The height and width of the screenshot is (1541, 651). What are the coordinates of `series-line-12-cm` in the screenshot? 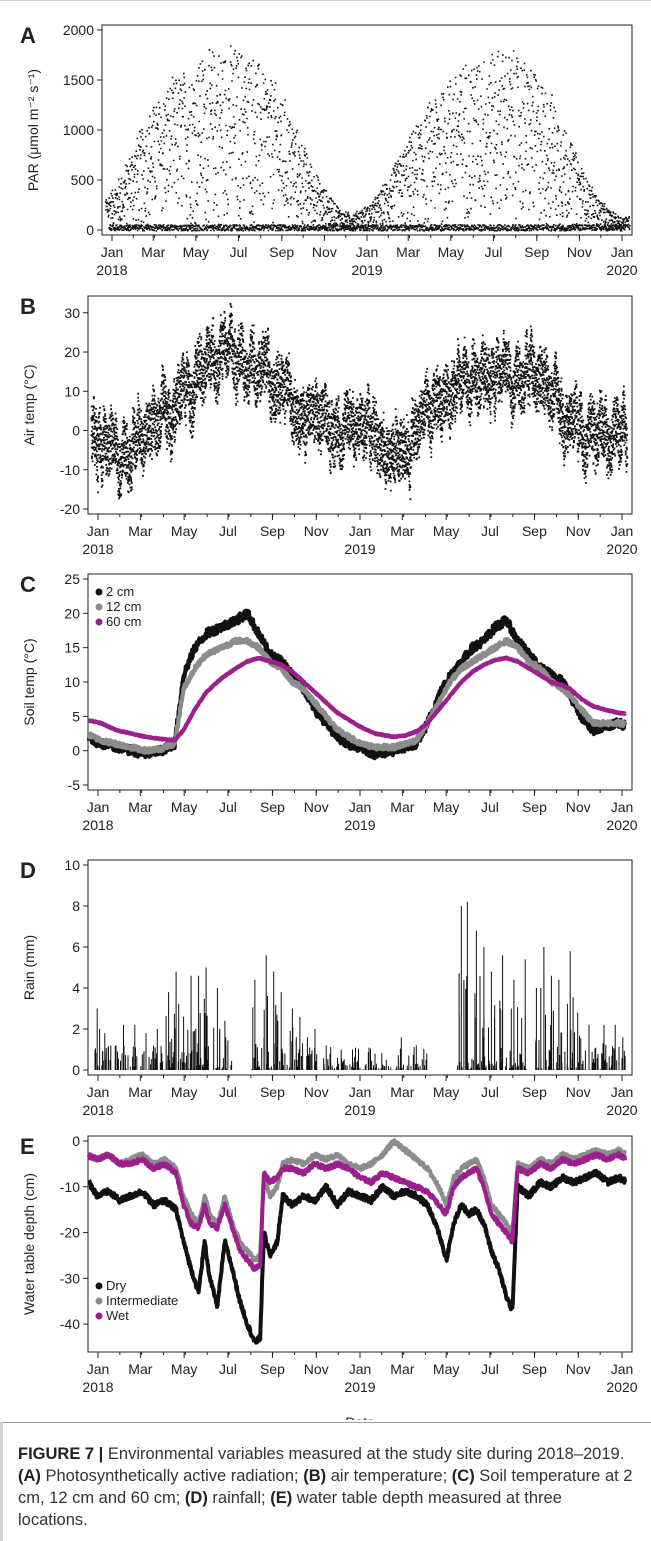 It's located at (356, 695).